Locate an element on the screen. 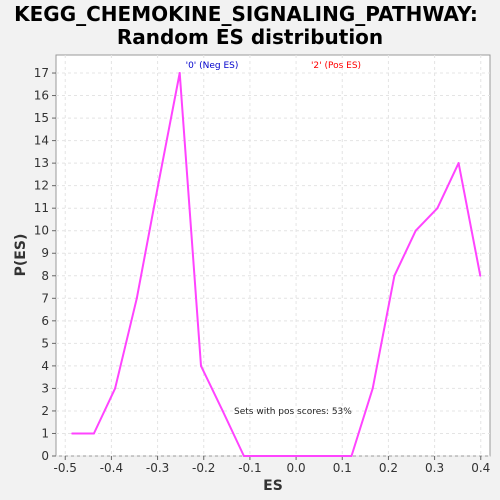 The height and width of the screenshot is (500, 500). annotation-pos-scores: Sets with pos scores: 53% is located at coordinates (293, 412).